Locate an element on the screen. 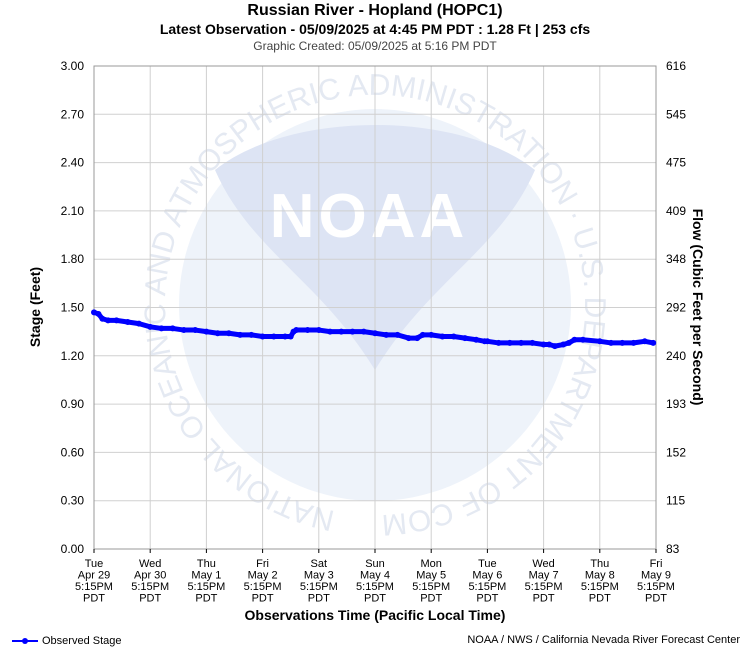  y-axis-right: 83 115 152 193 240 292 348 409 475 545 616 is located at coordinates (676, 307).